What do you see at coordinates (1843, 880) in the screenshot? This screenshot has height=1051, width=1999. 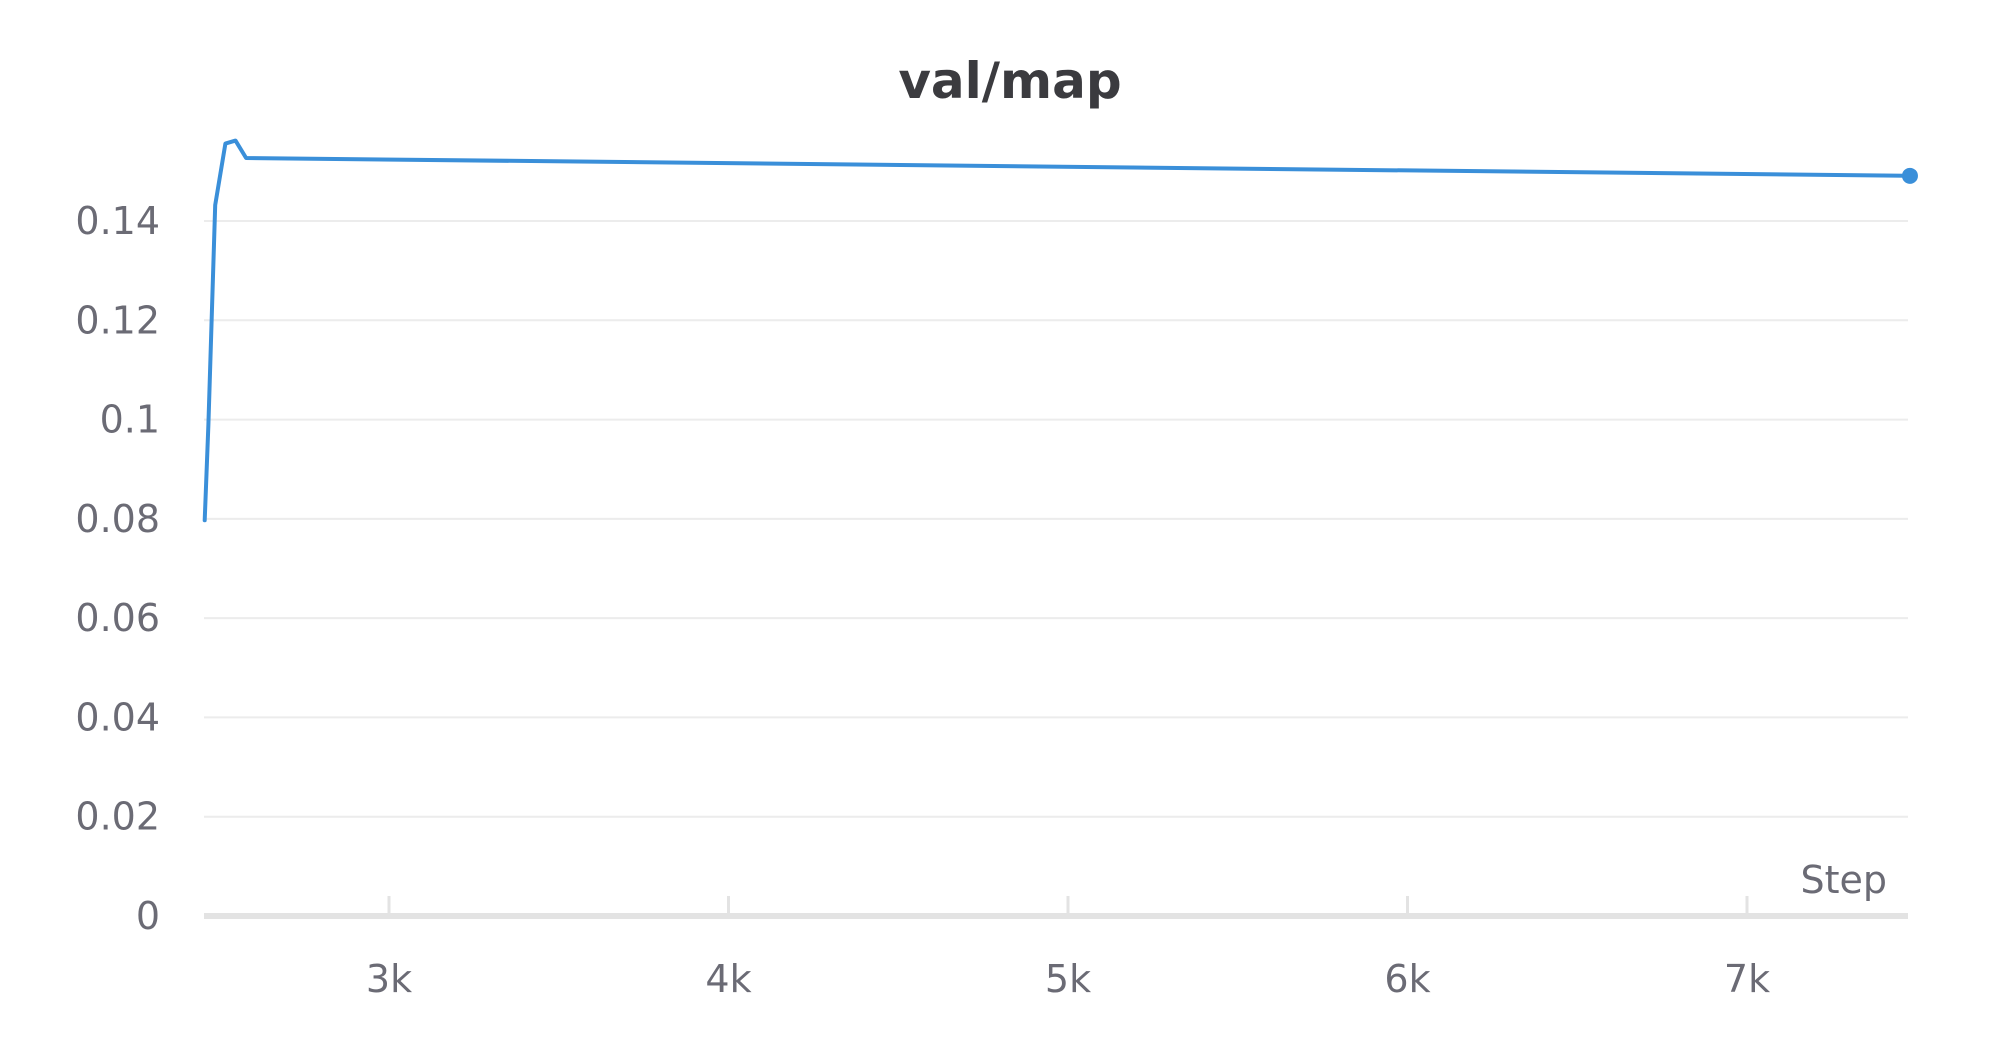 I see `x-axis-label: Step` at bounding box center [1843, 880].